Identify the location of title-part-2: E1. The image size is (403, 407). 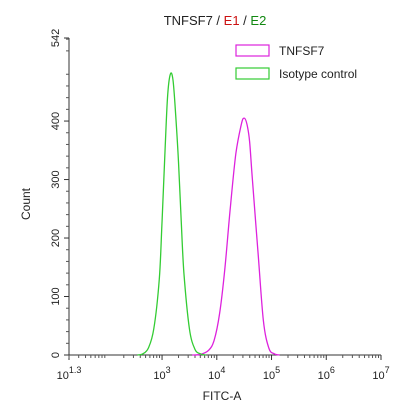
(232, 20).